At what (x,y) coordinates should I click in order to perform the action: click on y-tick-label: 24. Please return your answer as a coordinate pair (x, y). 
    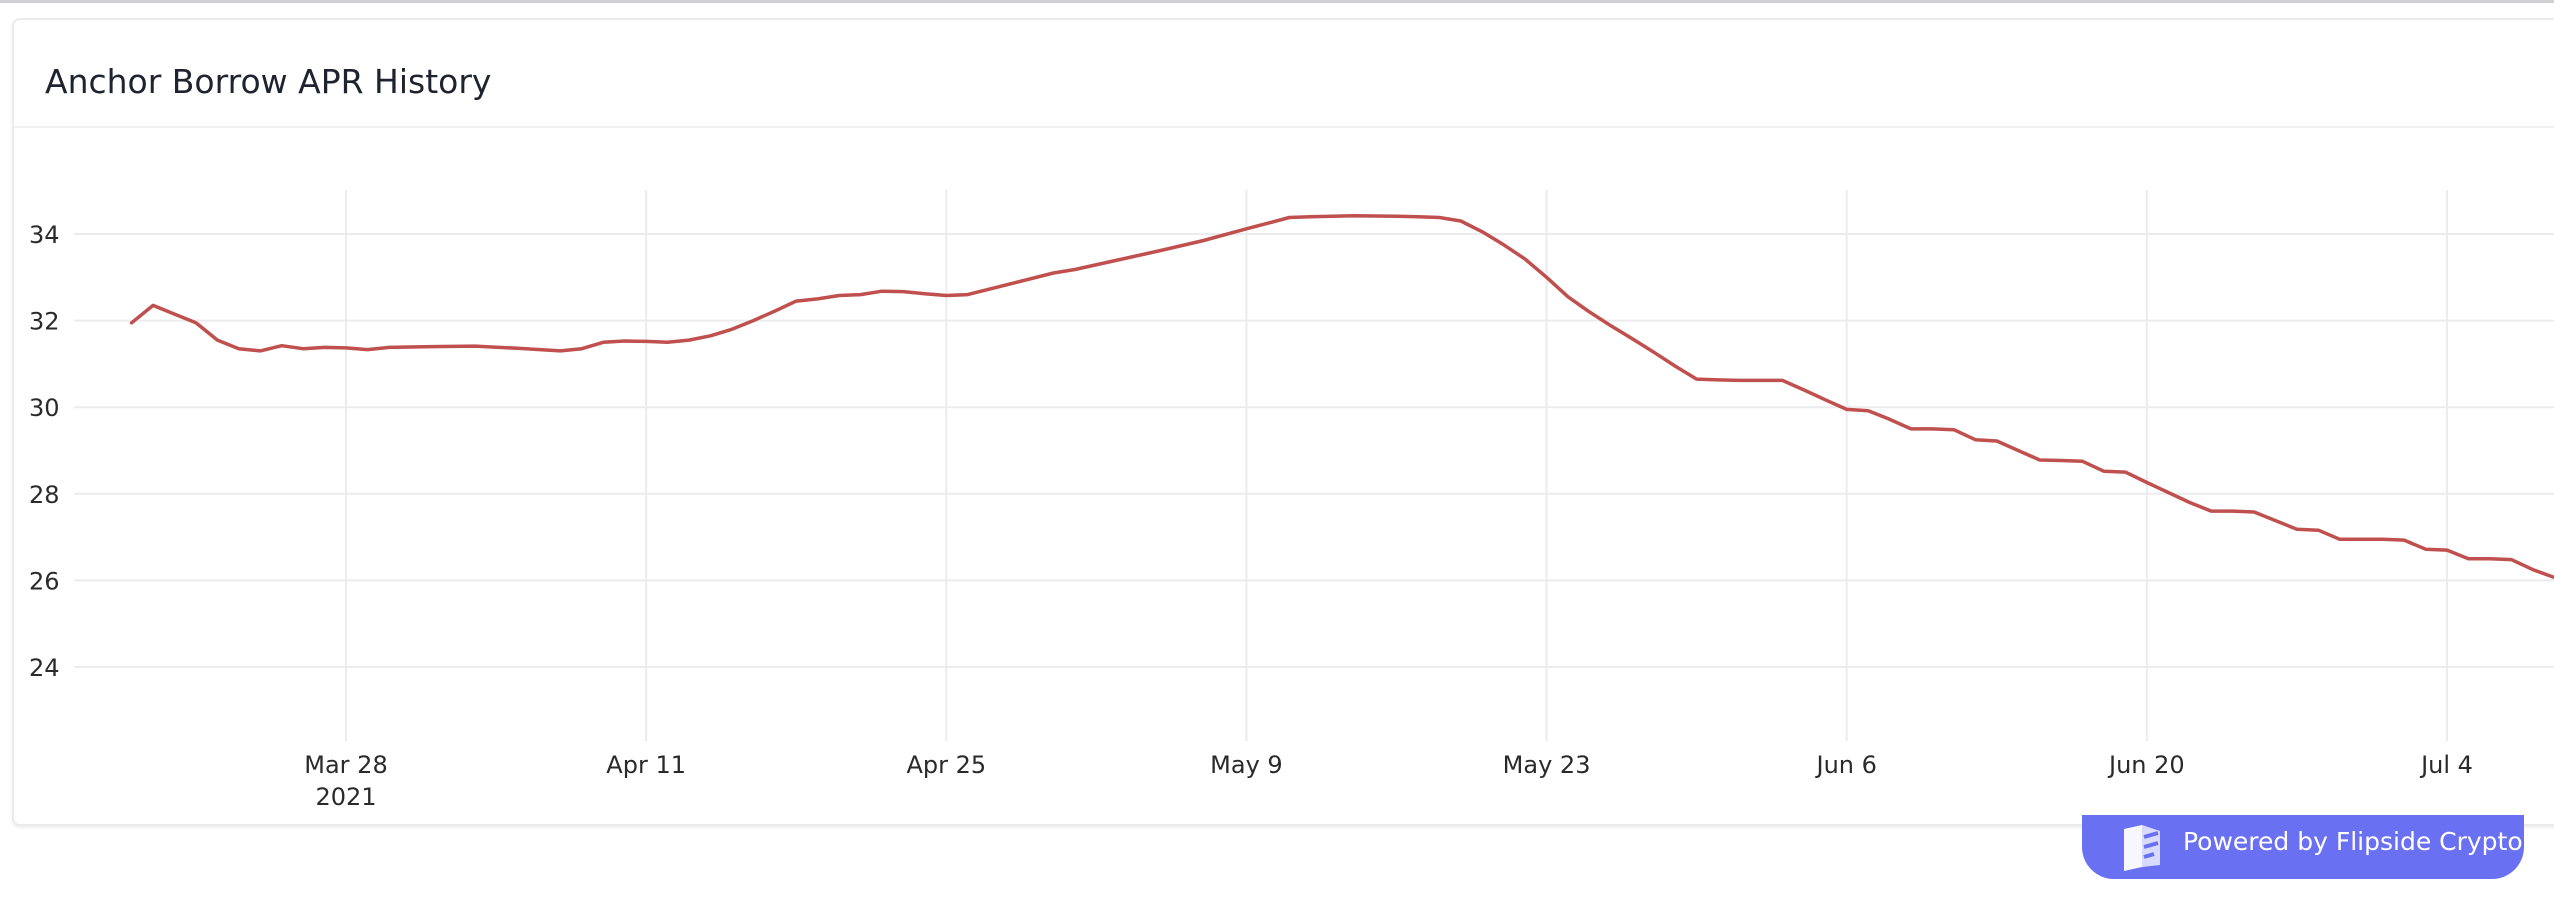
    Looking at the image, I should click on (44, 668).